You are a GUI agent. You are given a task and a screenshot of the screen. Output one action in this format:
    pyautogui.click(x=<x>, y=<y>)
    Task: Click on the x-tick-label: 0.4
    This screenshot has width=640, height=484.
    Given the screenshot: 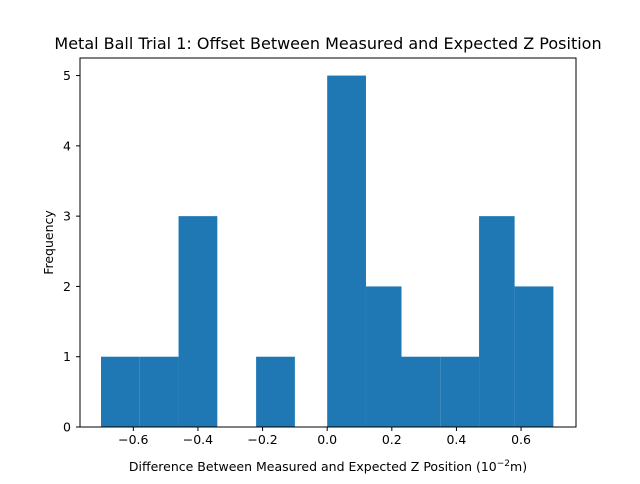 What is the action you would take?
    pyautogui.click(x=456, y=439)
    